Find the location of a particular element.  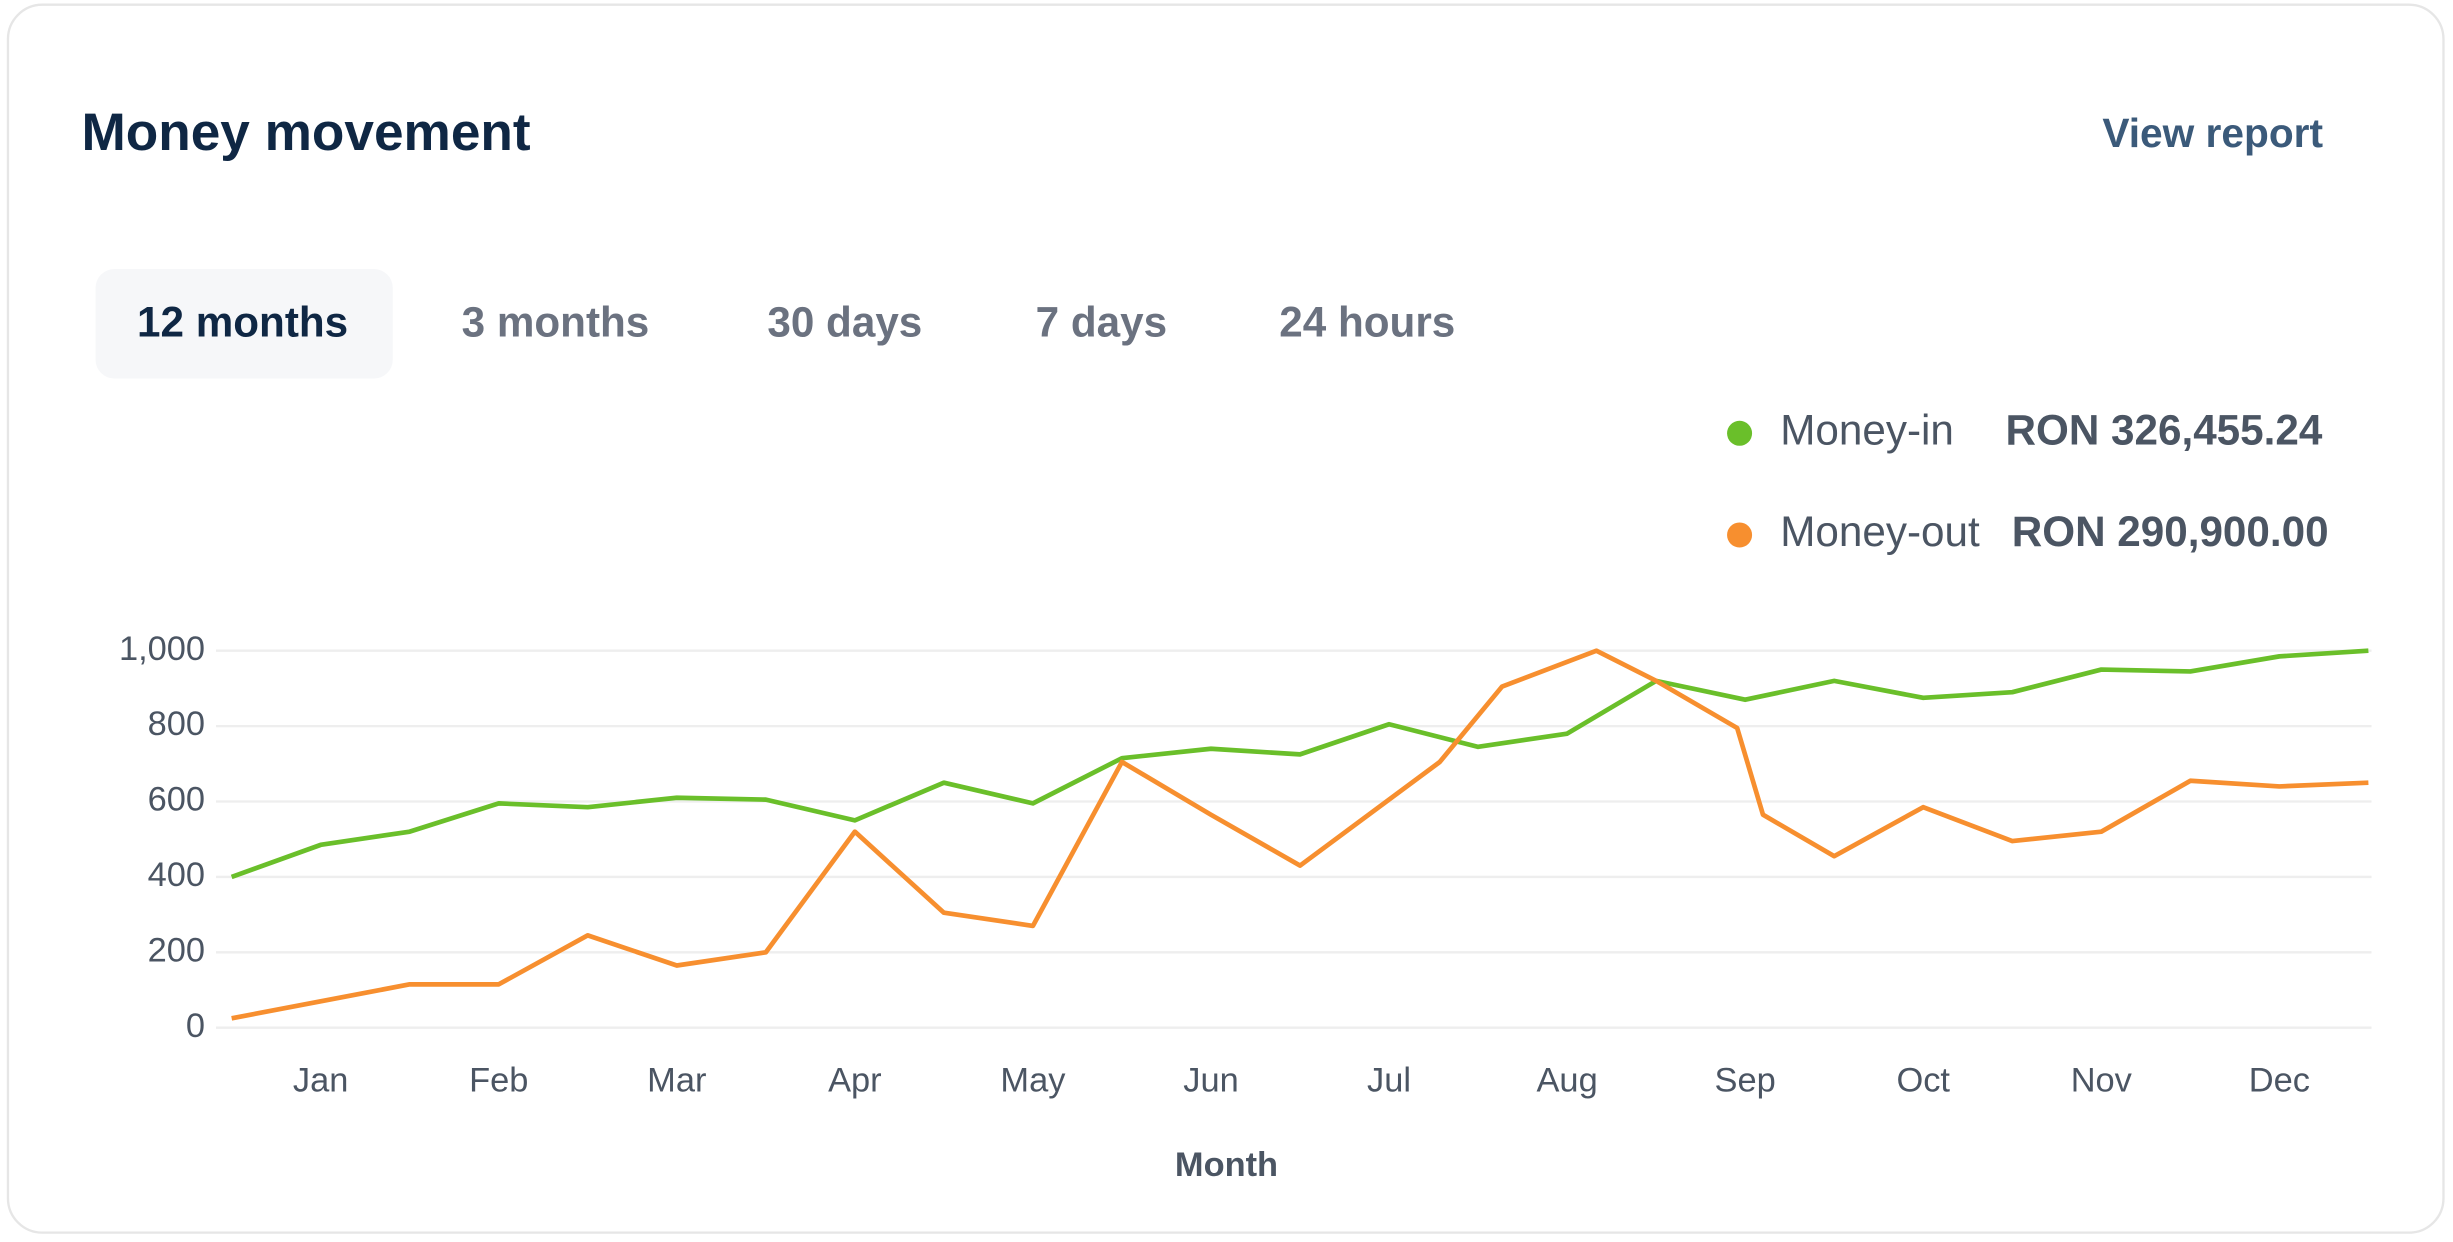

card-title: Money movement is located at coordinates (305, 132).